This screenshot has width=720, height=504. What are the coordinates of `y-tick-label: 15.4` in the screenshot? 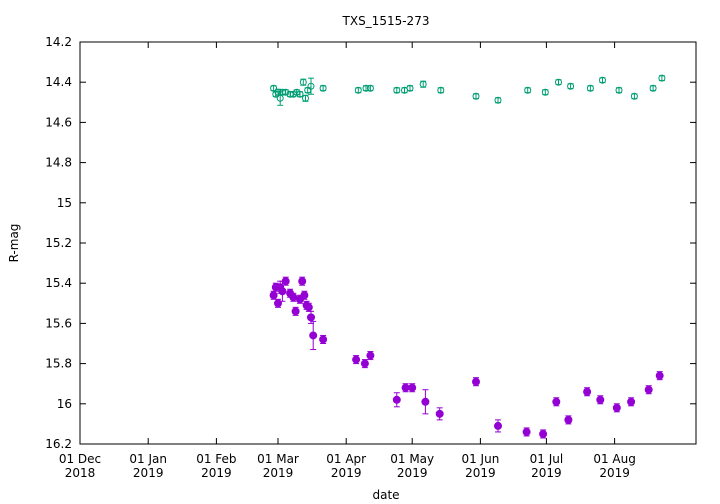 It's located at (58, 283).